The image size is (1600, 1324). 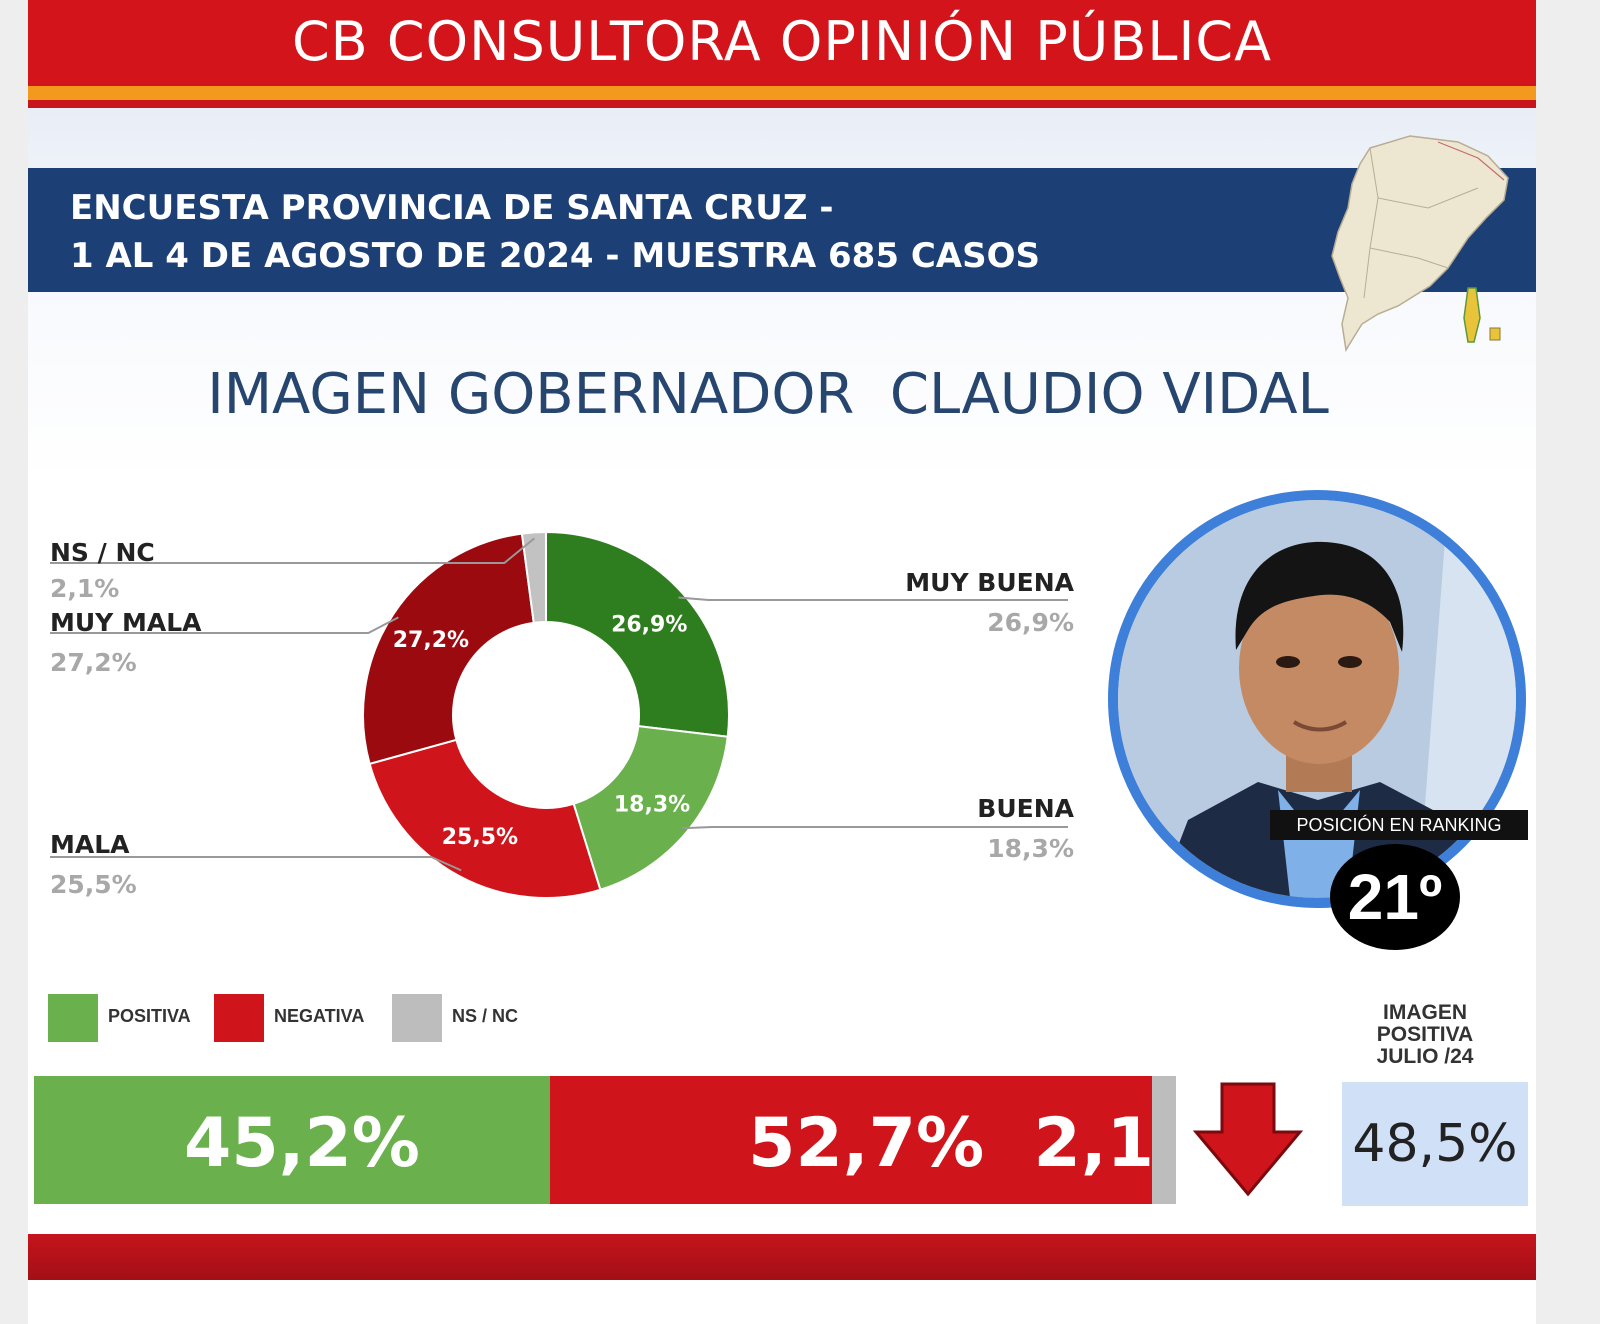 What do you see at coordinates (73, 1018) in the screenshot?
I see `legend-swatch-positiva` at bounding box center [73, 1018].